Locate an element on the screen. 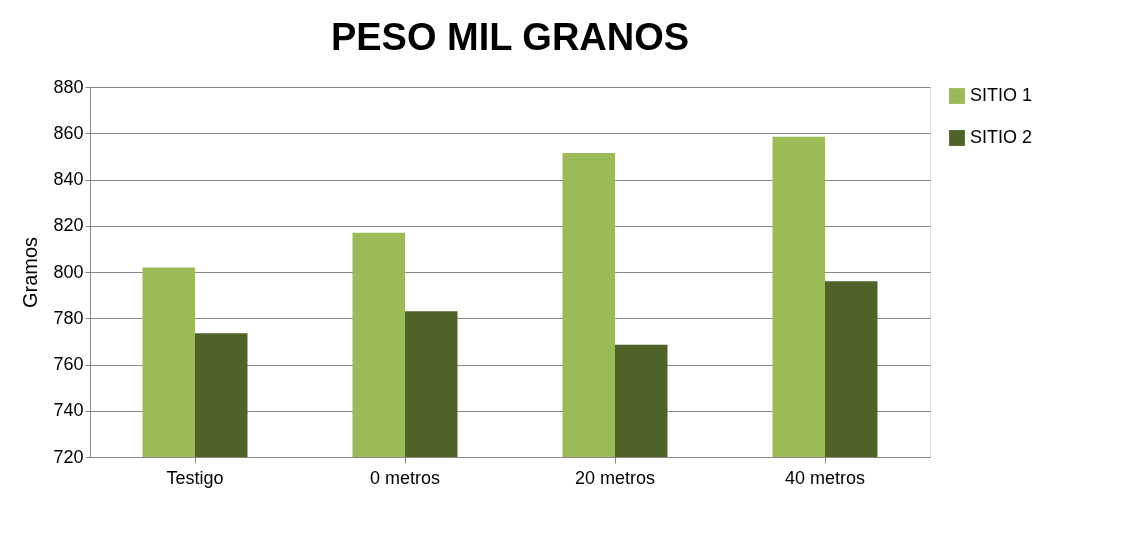 The image size is (1129, 559). x-tick-label: 0 metros is located at coordinates (405, 477).